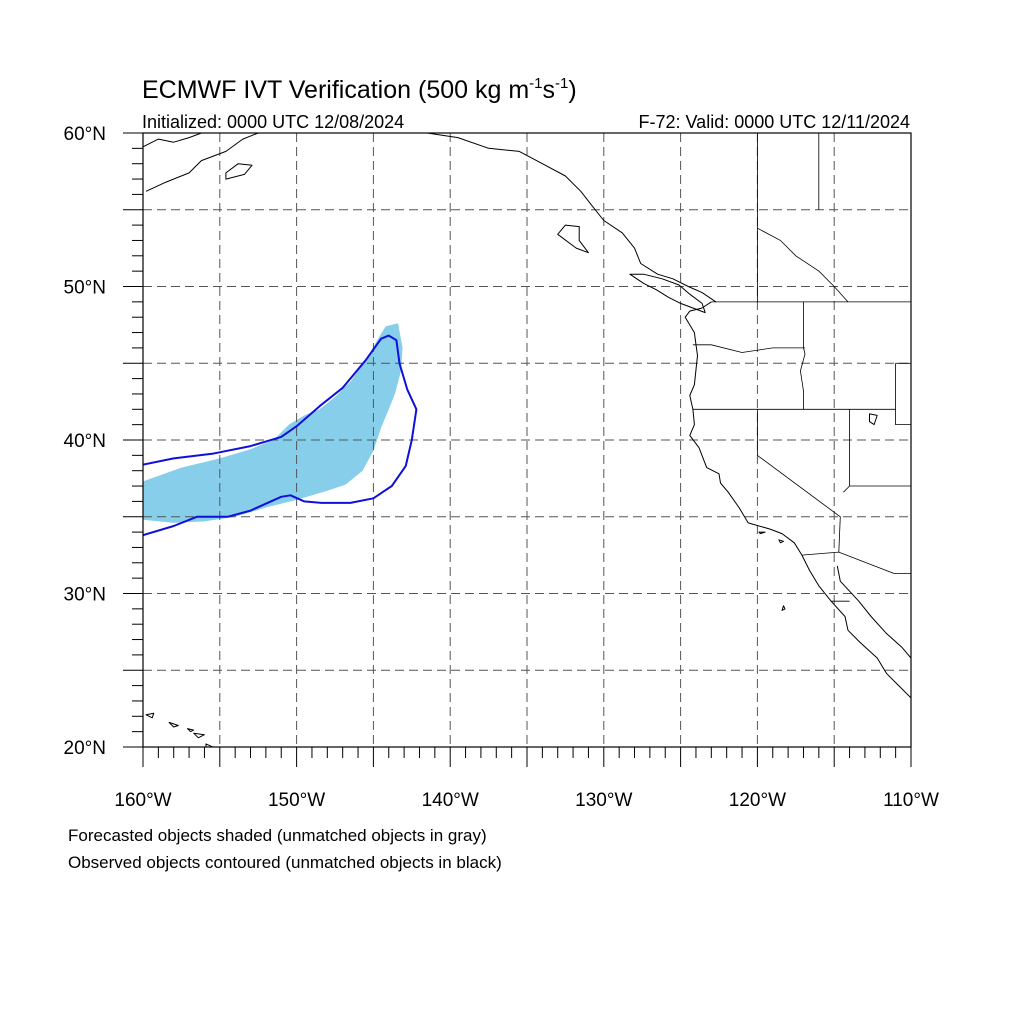 The image size is (1024, 1024). I want to click on political-boundaries, so click(801, 367).